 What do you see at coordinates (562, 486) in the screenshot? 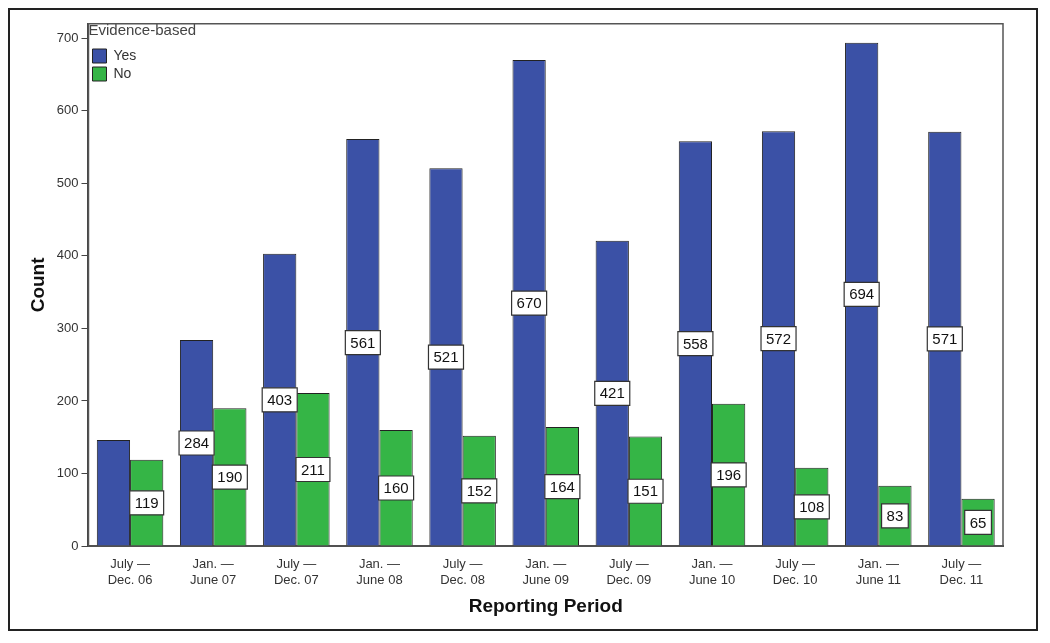
I see `data-label: 164` at bounding box center [562, 486].